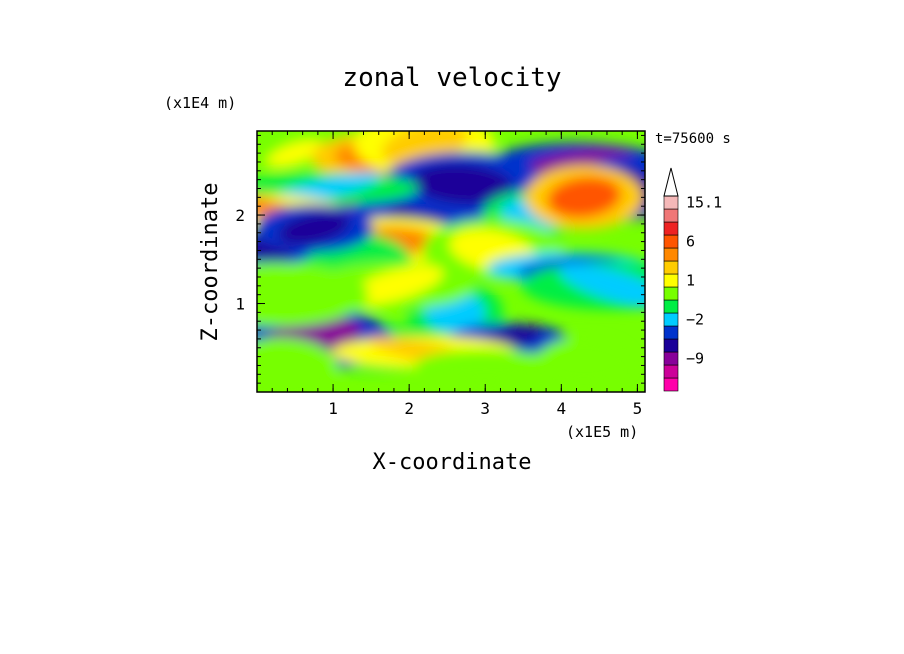  I want to click on x-tick-label: 3, so click(485, 408).